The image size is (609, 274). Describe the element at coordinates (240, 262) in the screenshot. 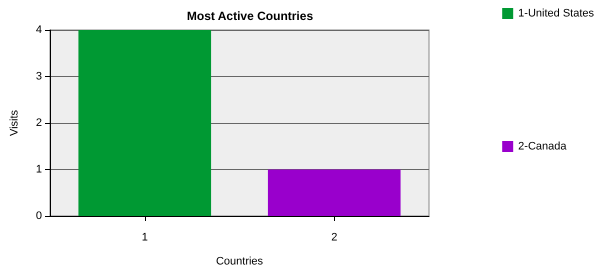

I see `x-axis-title: Countries` at that location.